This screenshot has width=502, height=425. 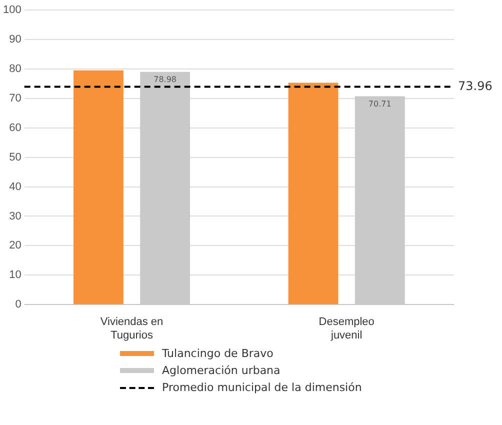 What do you see at coordinates (165, 79) in the screenshot?
I see `data-label: 78.98` at bounding box center [165, 79].